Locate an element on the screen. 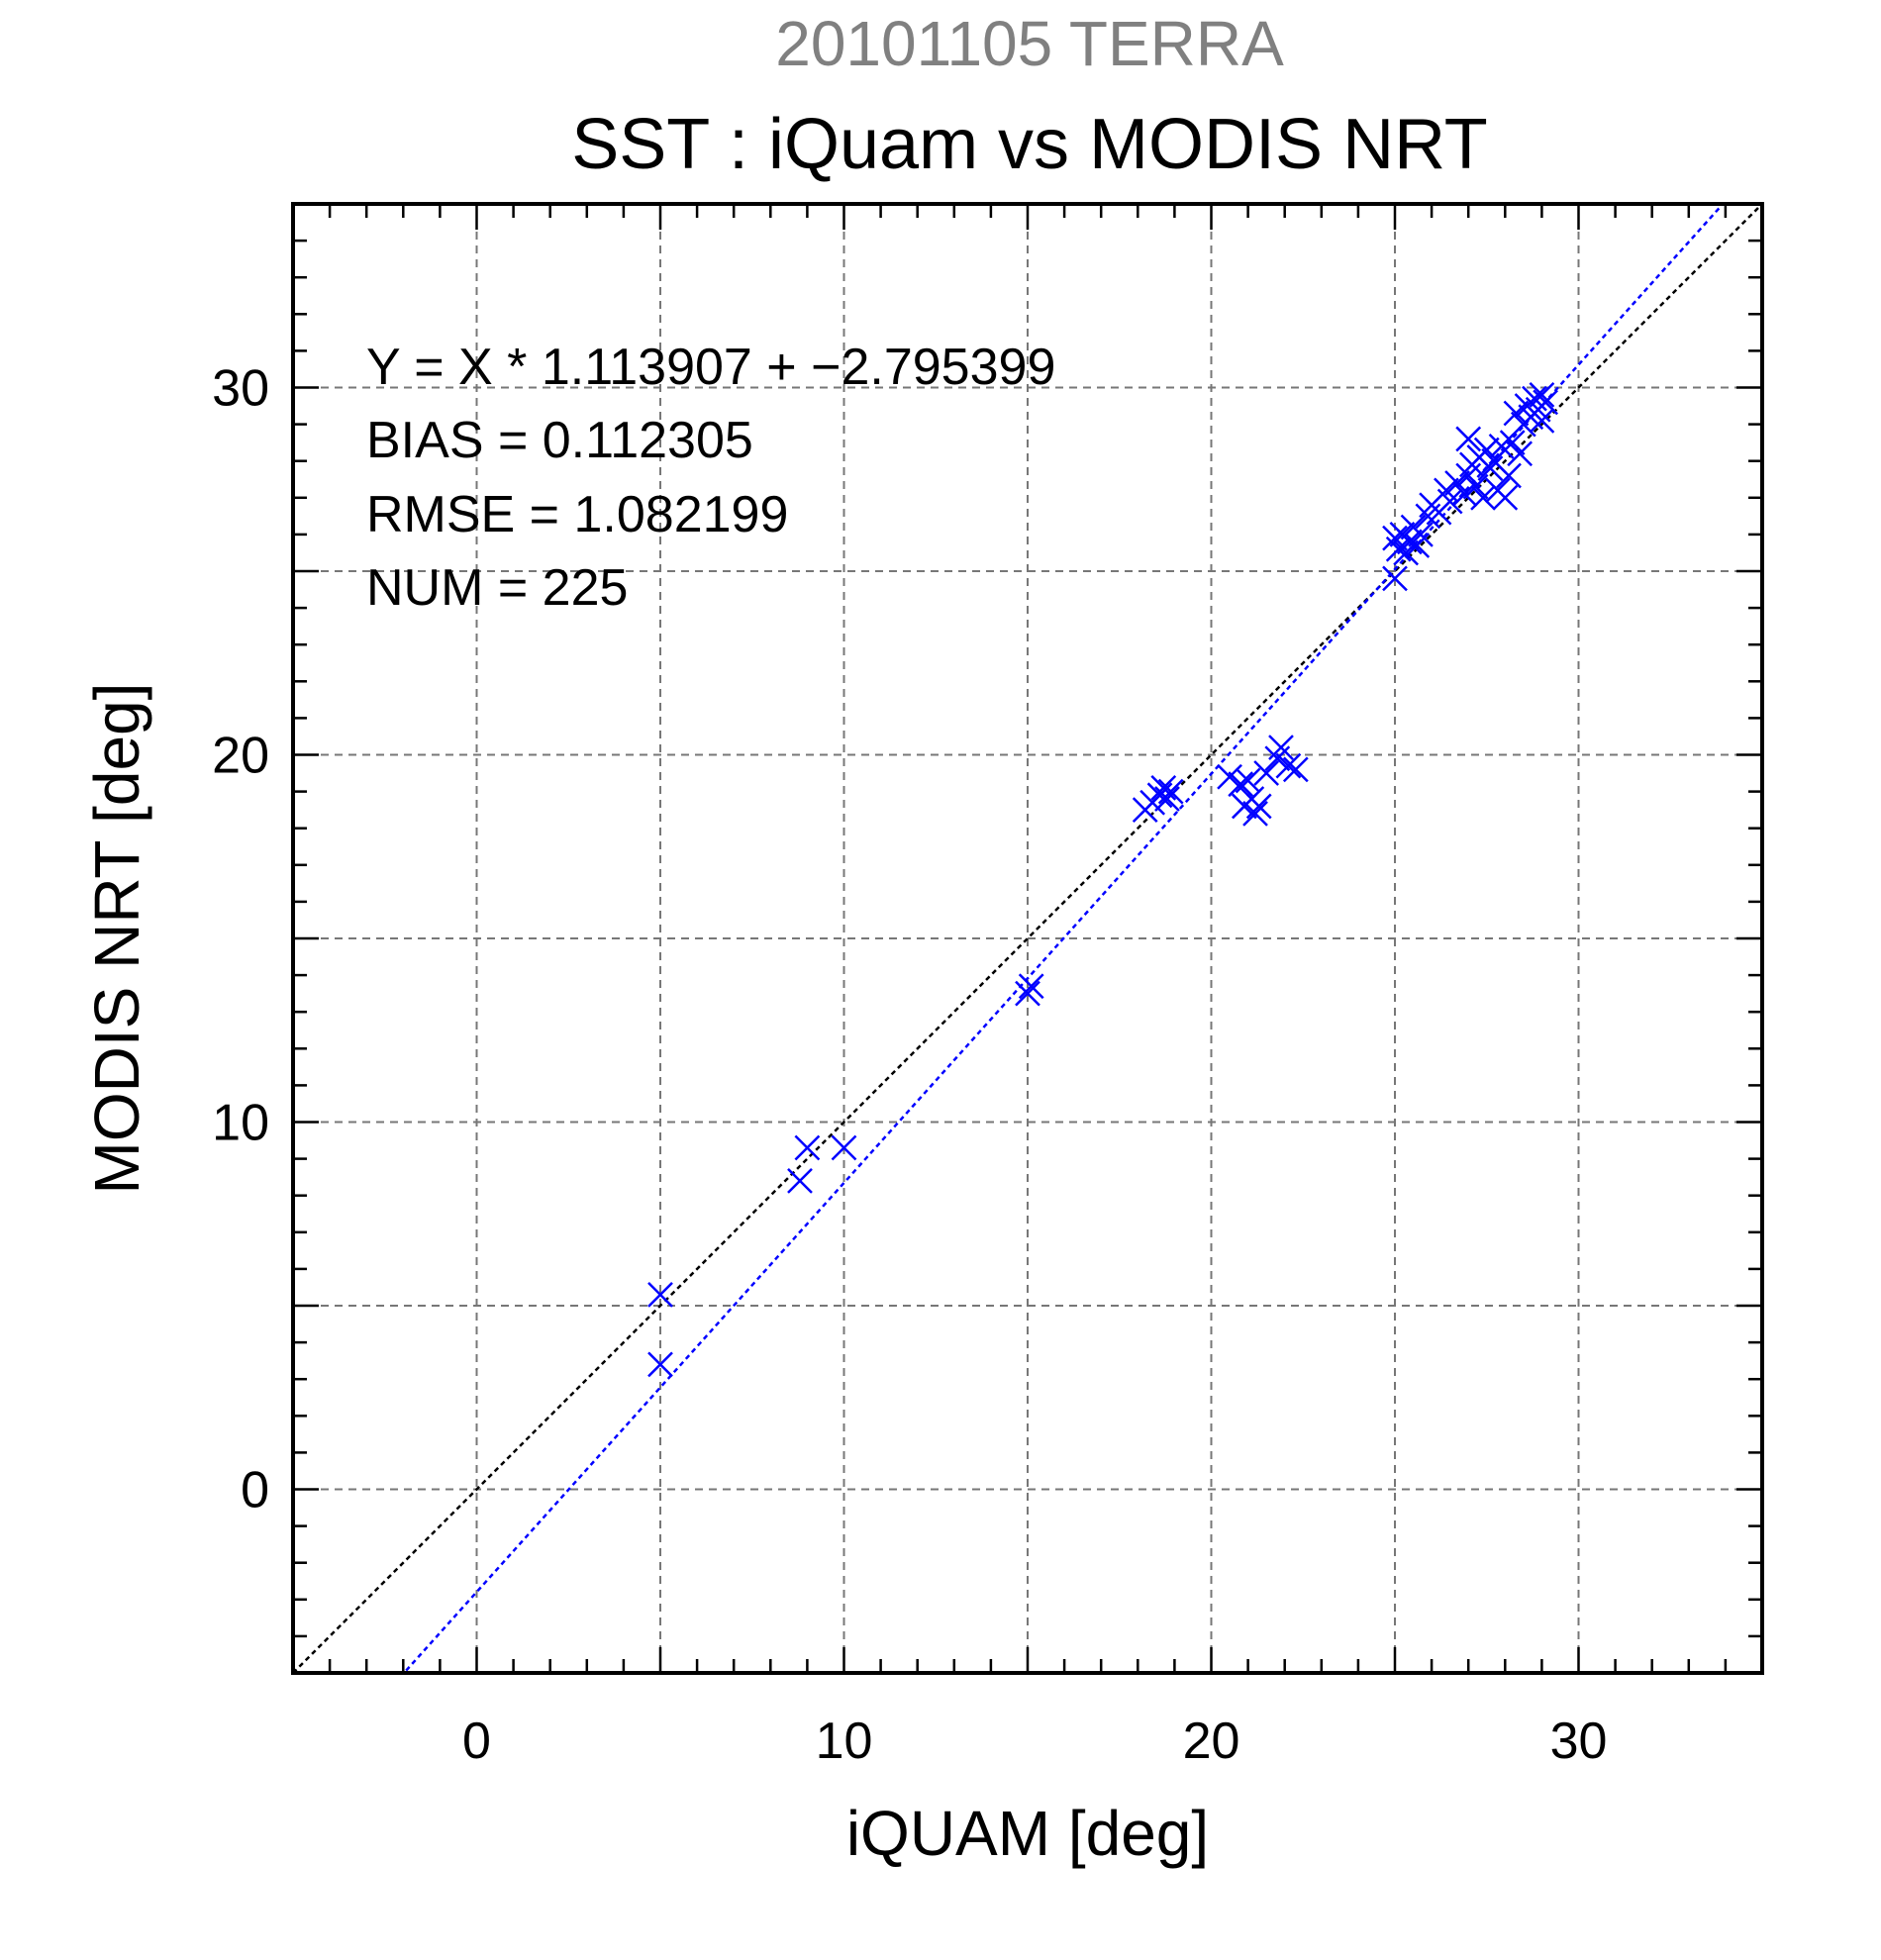 The image size is (1881, 1960). y-tick-label: 10 is located at coordinates (241, 1123).